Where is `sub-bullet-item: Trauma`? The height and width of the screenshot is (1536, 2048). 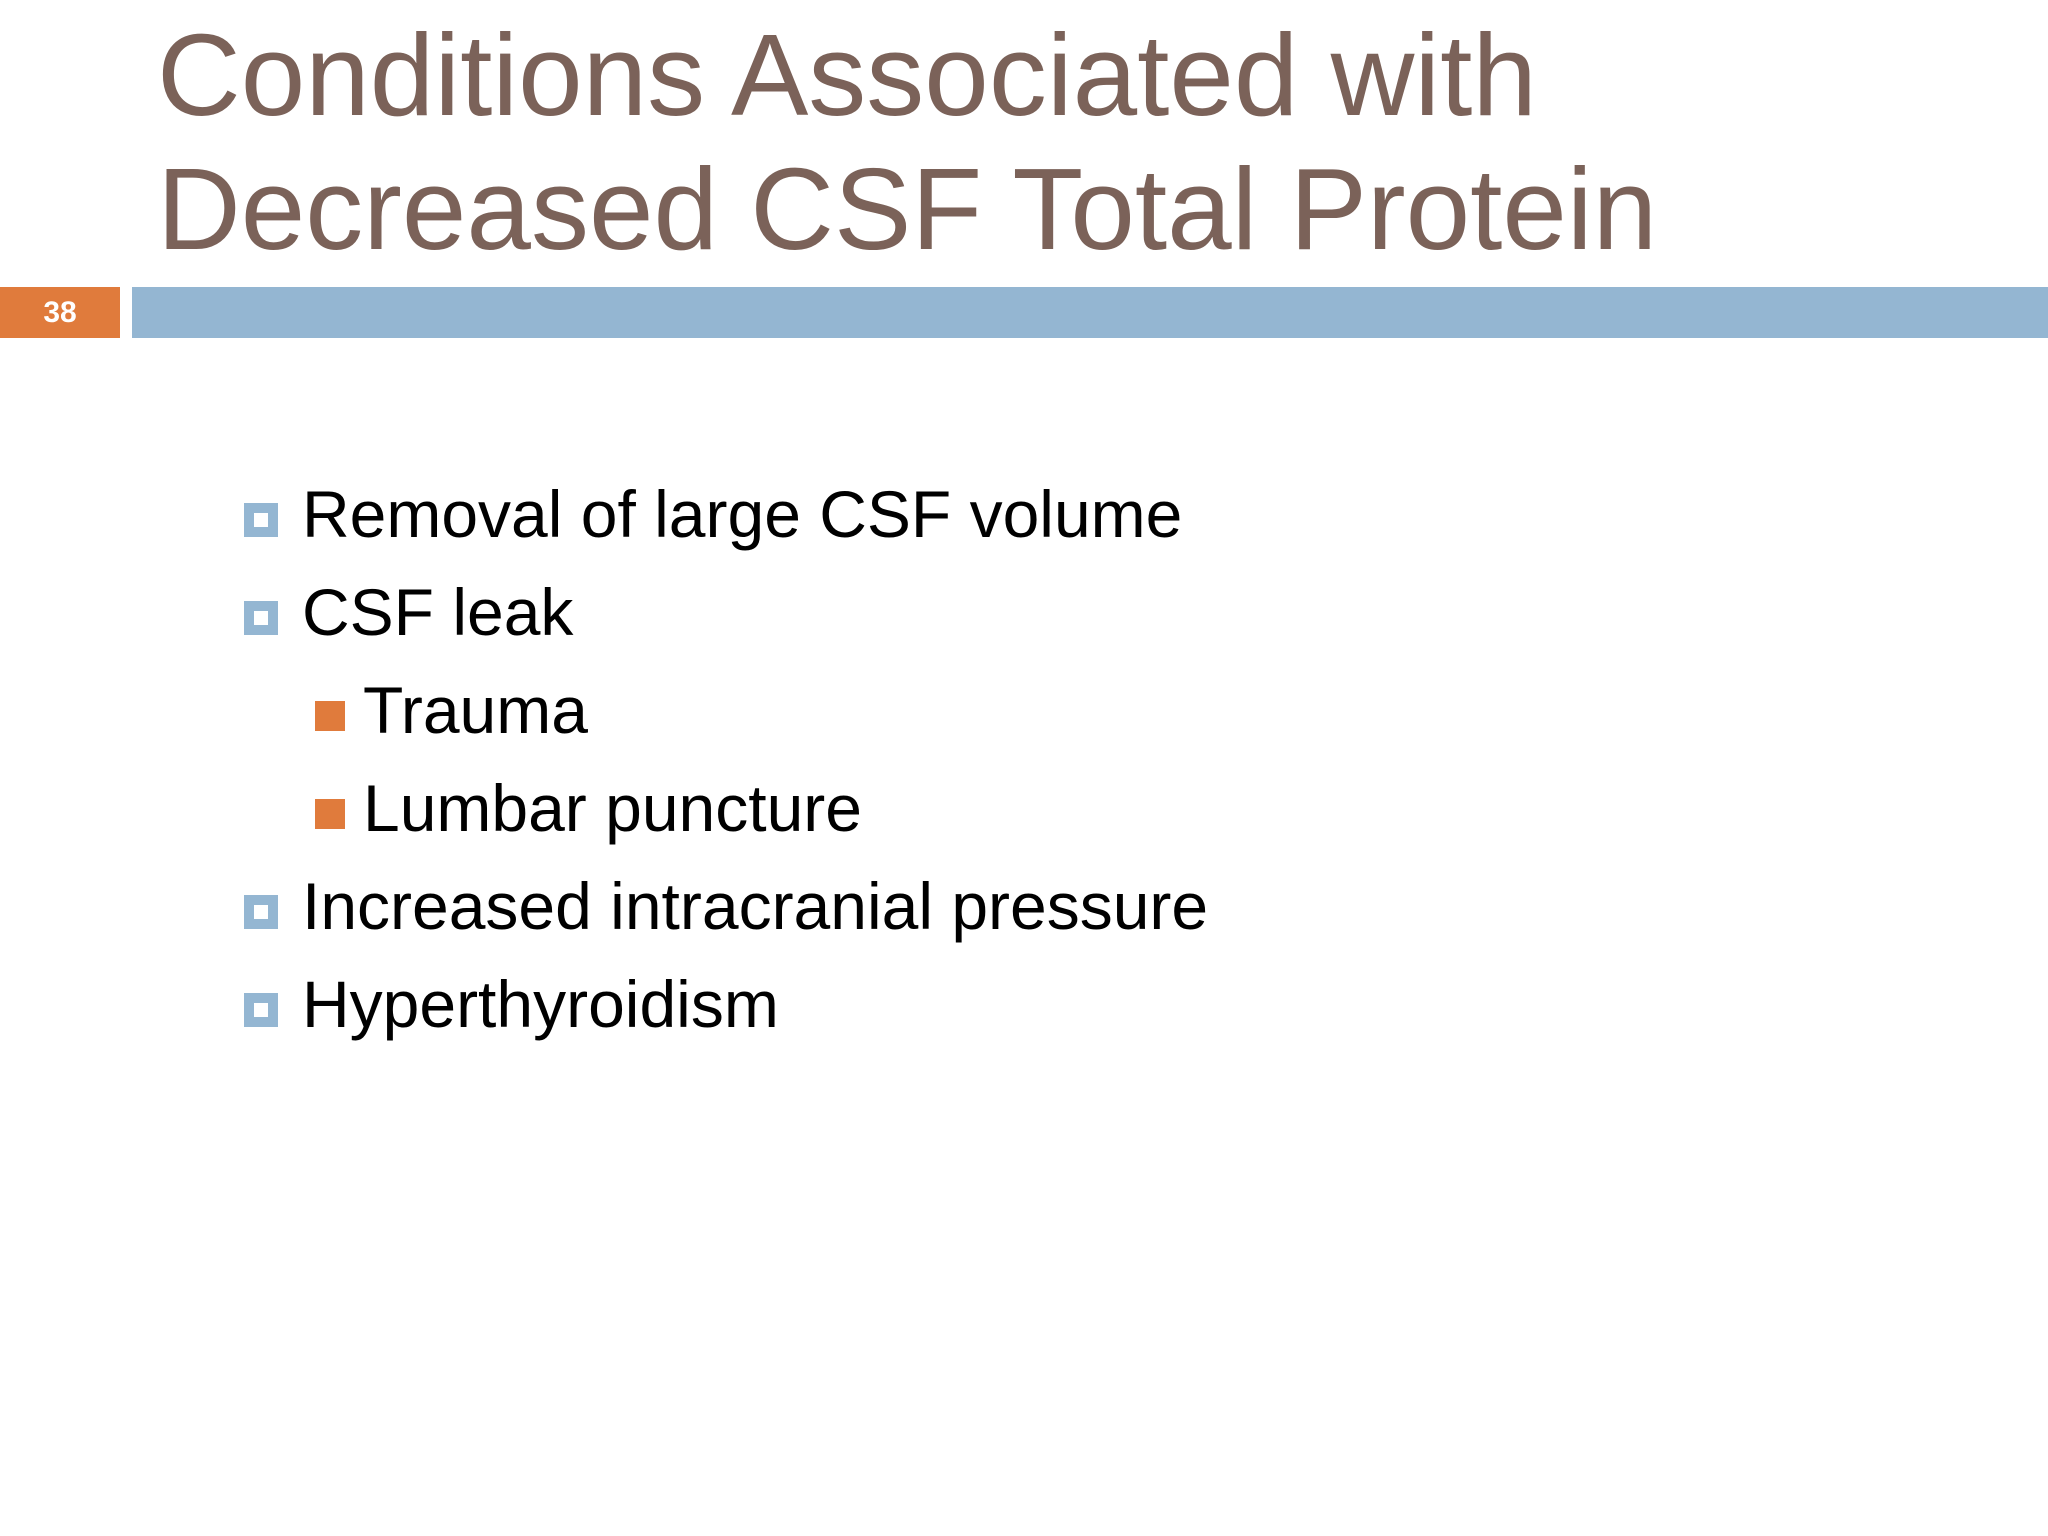
sub-bullet-item: Trauma is located at coordinates (1024, 710).